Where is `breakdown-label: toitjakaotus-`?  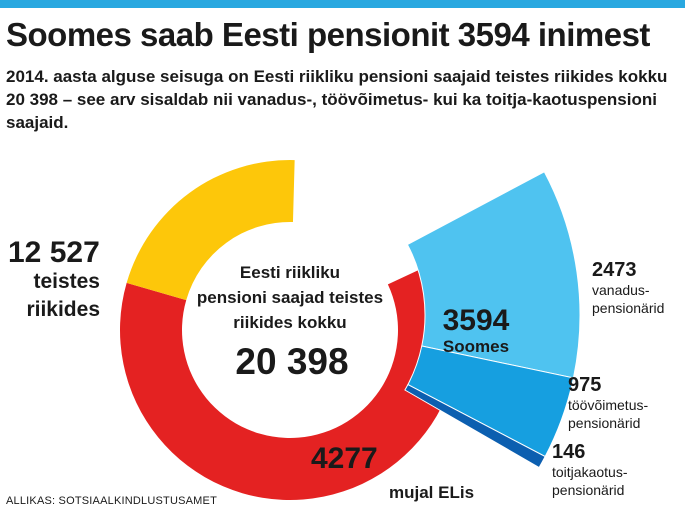 breakdown-label: toitjakaotus- is located at coordinates (590, 472).